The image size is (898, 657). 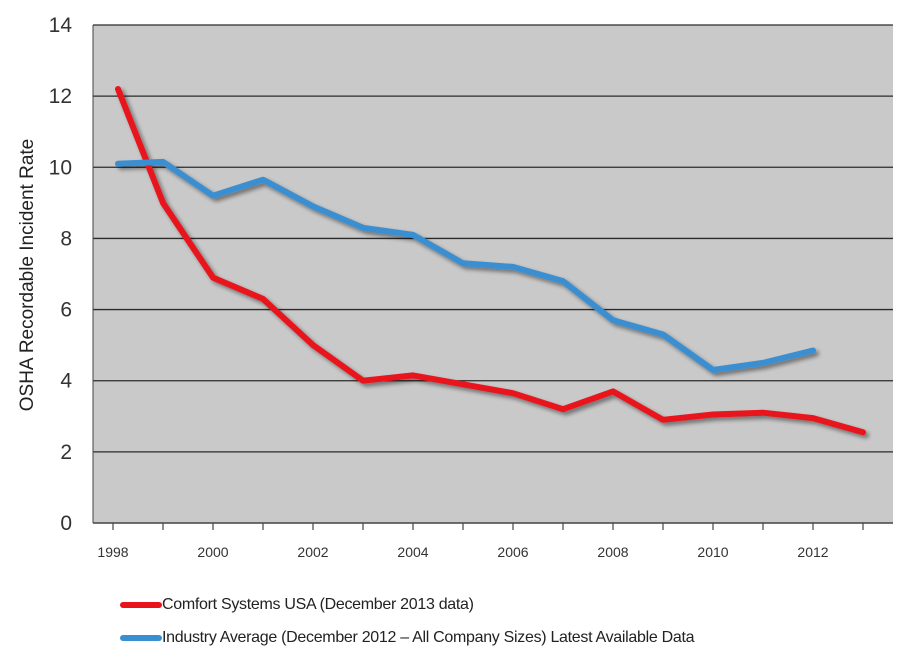 I want to click on legend-item-comfort-systems: Comfort Systems USA (December 2013 data), so click(x=297, y=605).